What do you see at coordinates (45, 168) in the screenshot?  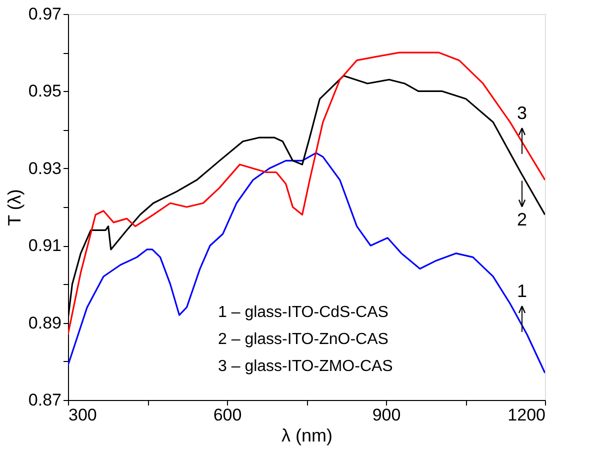 I see `y-tick-label: 0.93` at bounding box center [45, 168].